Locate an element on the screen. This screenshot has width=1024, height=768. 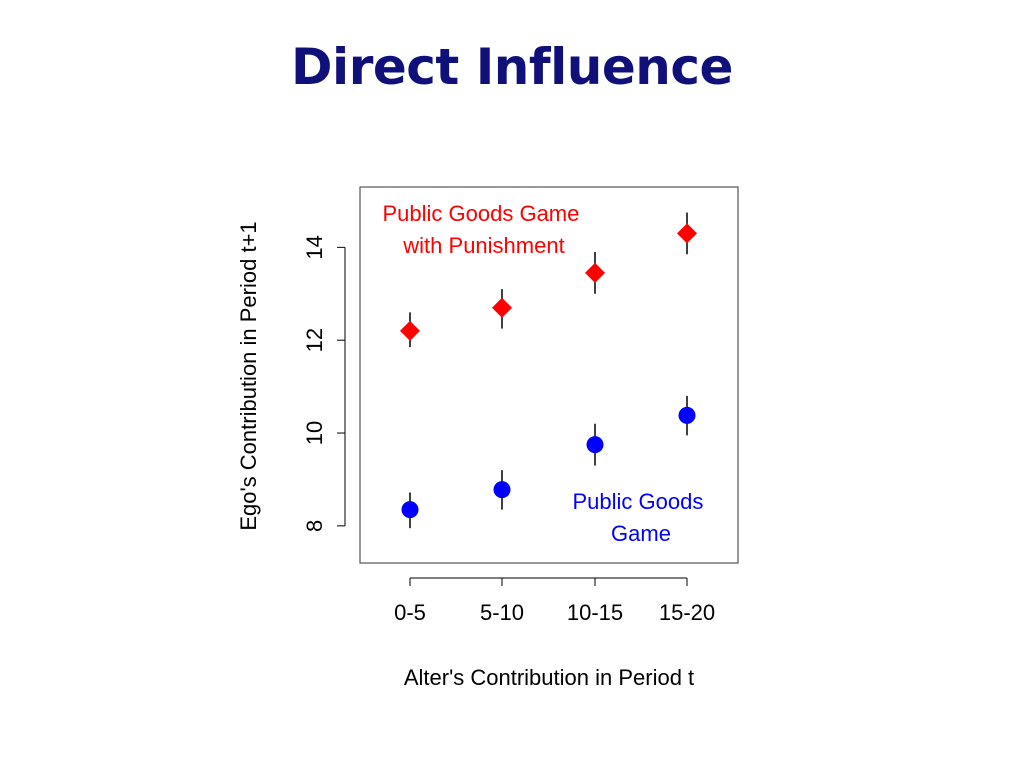
public-goods-label-line-2: Game is located at coordinates (641, 533).